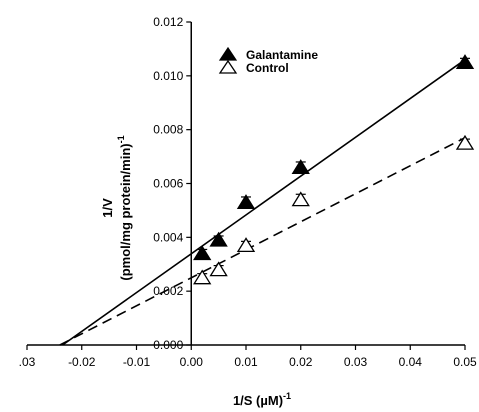 The height and width of the screenshot is (412, 479). I want to click on x-tick-label: .03, so click(27, 362).